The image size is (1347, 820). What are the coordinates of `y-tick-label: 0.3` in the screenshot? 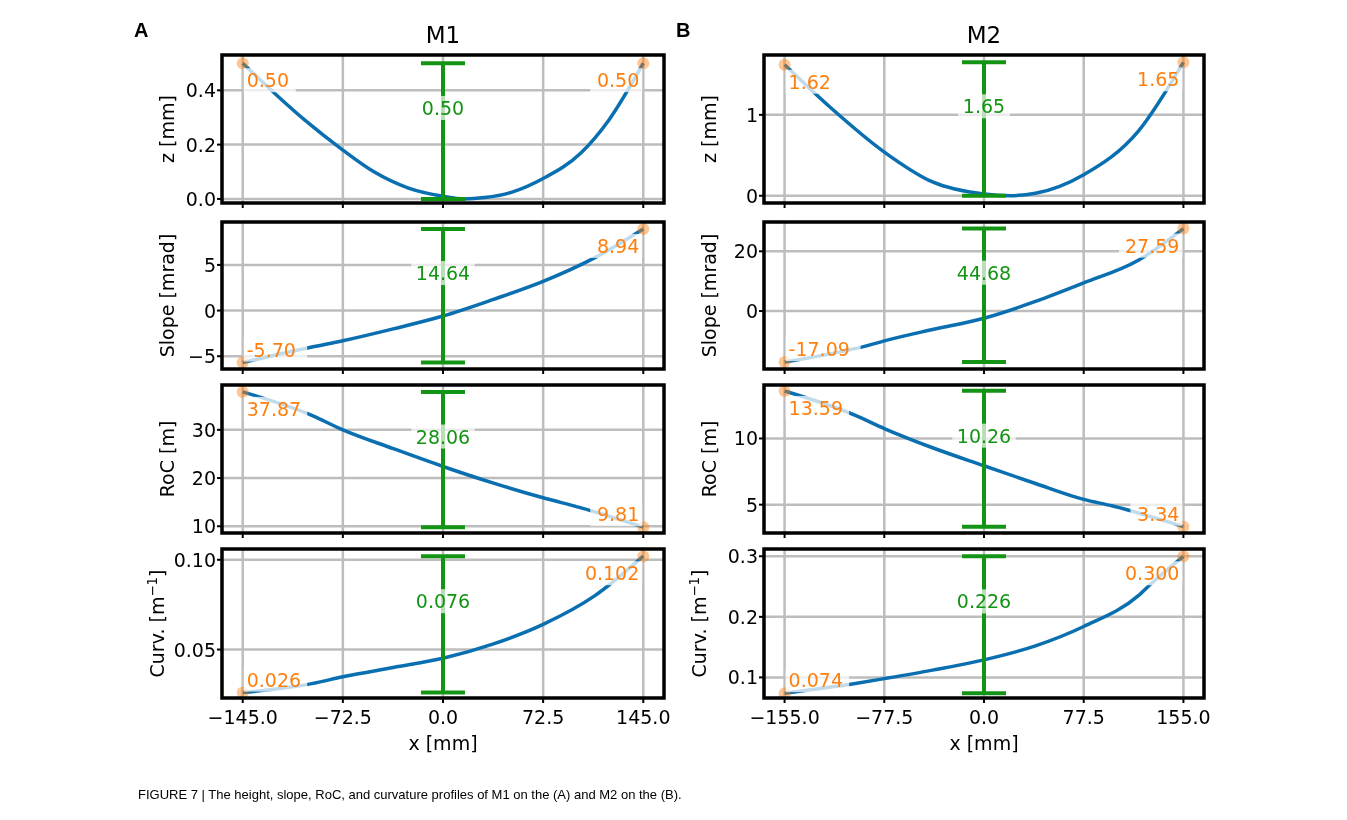 It's located at (742, 556).